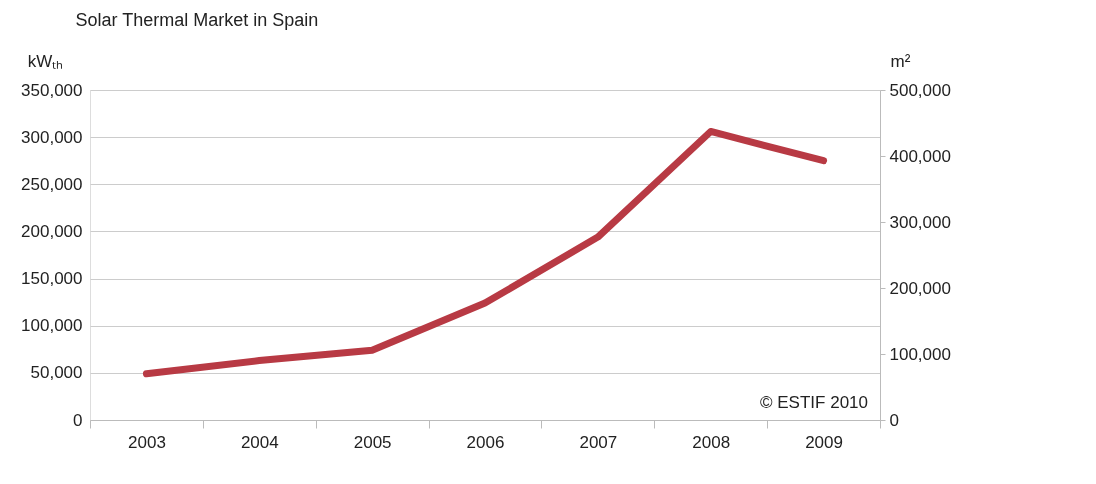  Describe the element at coordinates (920, 156) in the screenshot. I see `y2-tick-label: 400,000` at that location.